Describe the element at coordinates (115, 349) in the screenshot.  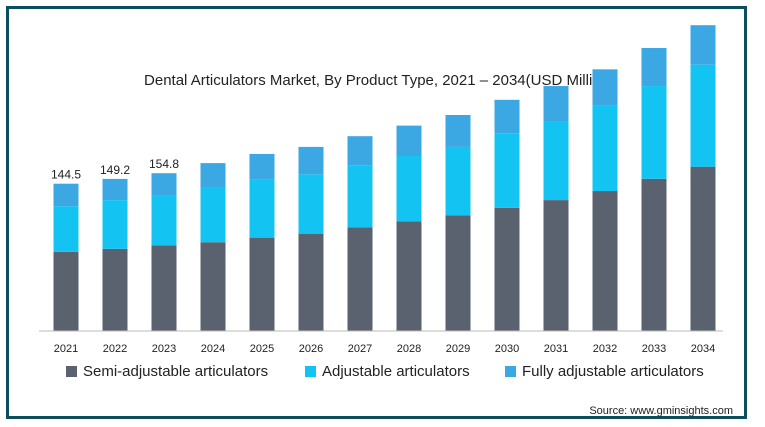
I see `x-tick-2022: 2022` at that location.